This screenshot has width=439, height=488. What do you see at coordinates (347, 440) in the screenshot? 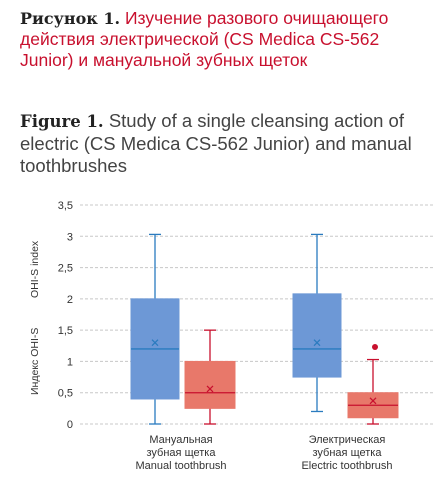
I see `category-label-line: Электрическая` at bounding box center [347, 440].